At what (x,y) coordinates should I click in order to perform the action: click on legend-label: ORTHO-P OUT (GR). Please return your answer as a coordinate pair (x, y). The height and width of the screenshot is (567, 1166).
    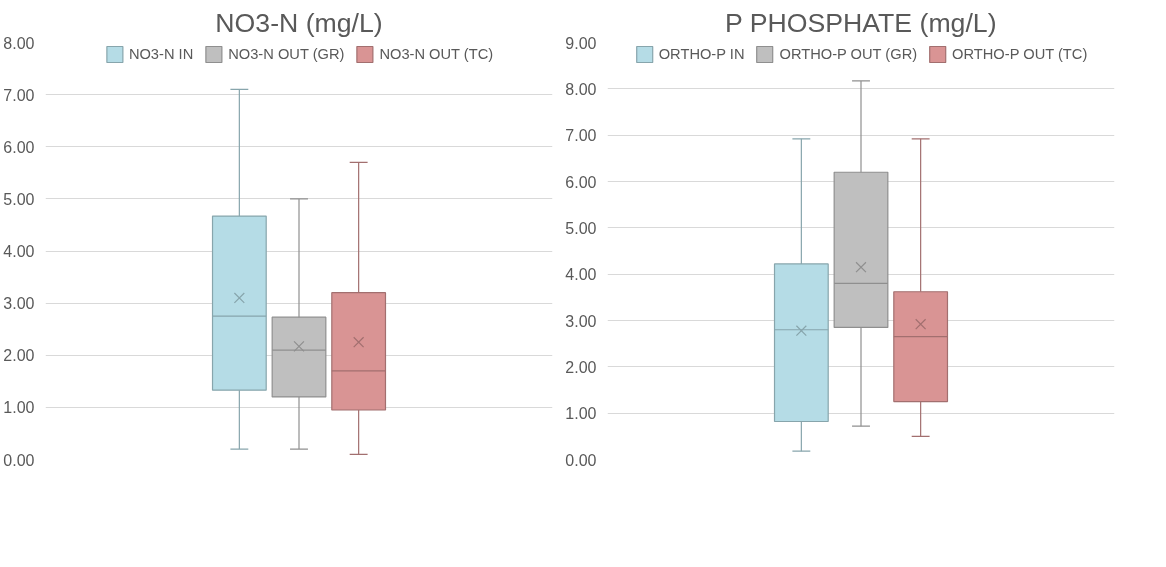
    Looking at the image, I should click on (848, 54).